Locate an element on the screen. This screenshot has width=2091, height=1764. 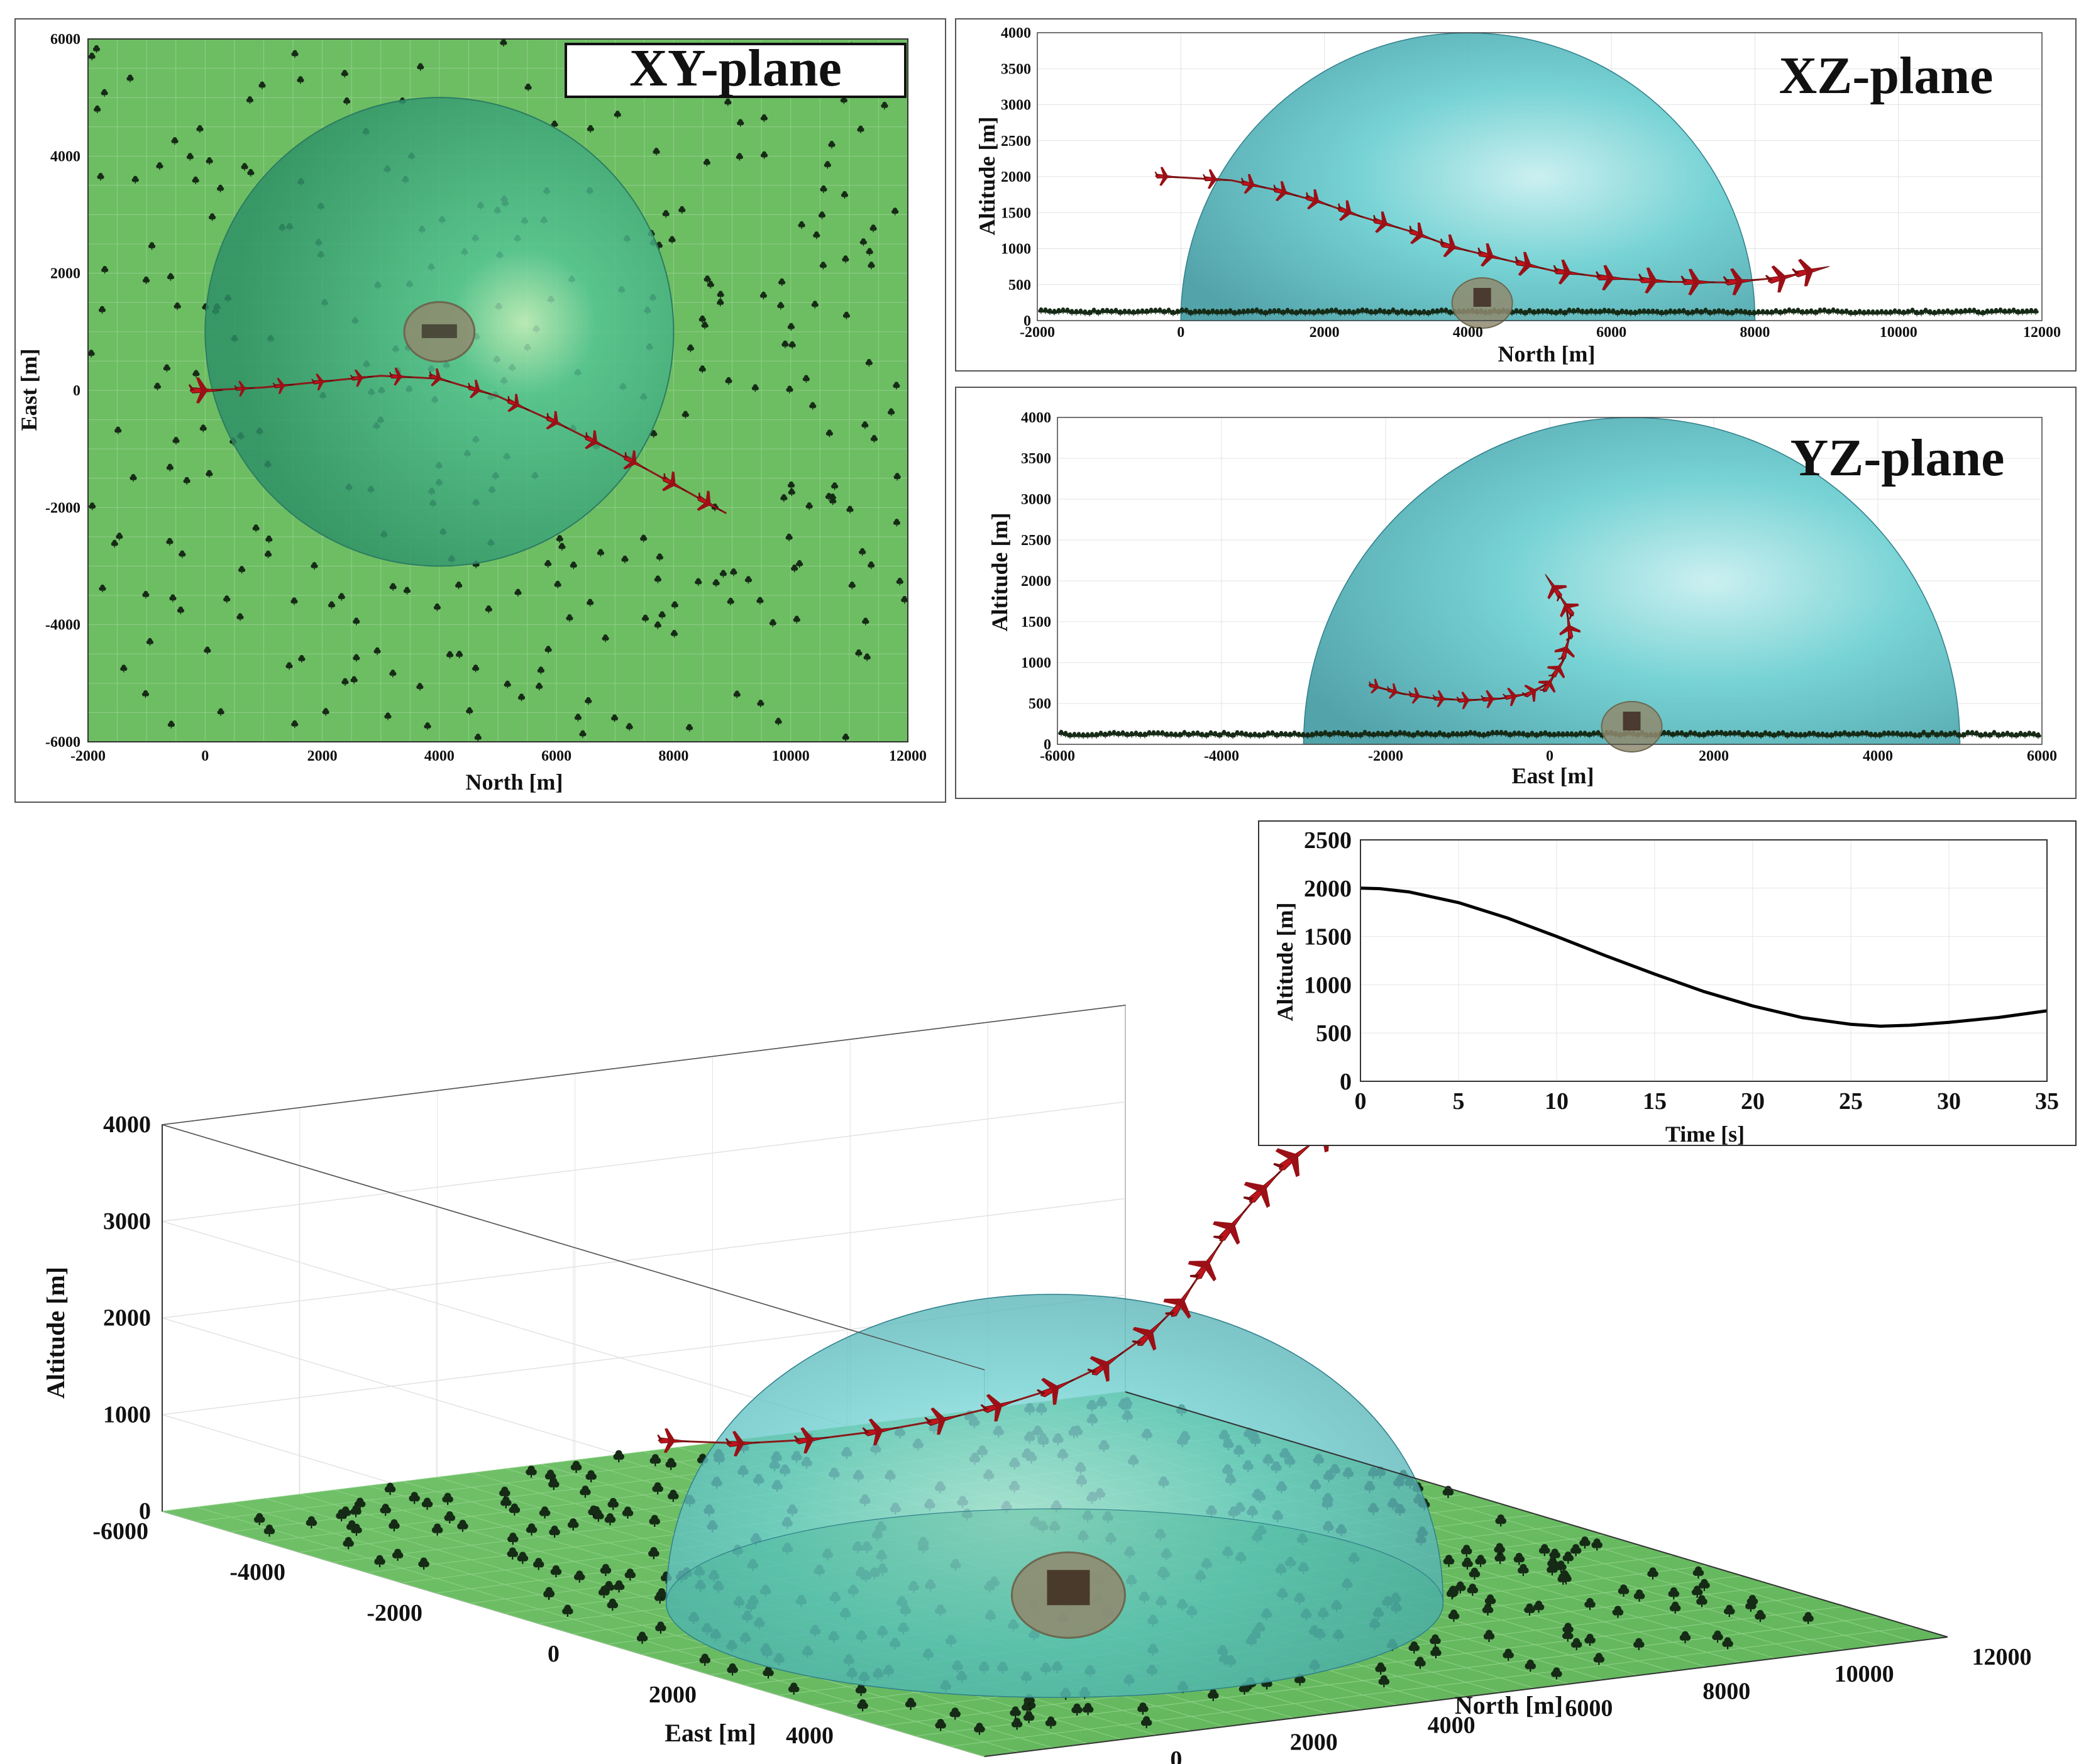
xy-y-tick: 6000 is located at coordinates (65, 39).